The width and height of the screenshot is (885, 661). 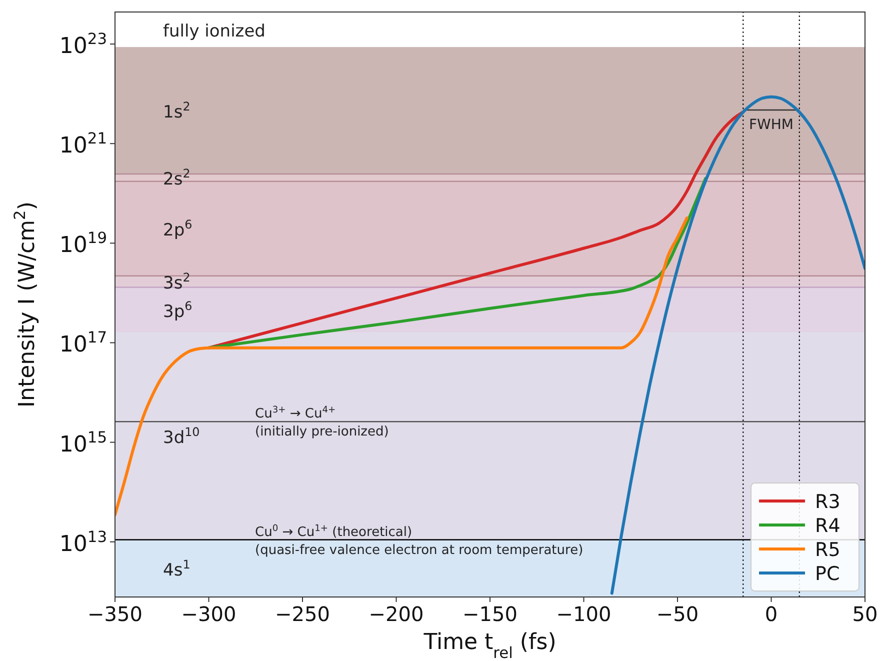 I want to click on y-tick-label: 10$^{17}$, so click(x=83, y=343).